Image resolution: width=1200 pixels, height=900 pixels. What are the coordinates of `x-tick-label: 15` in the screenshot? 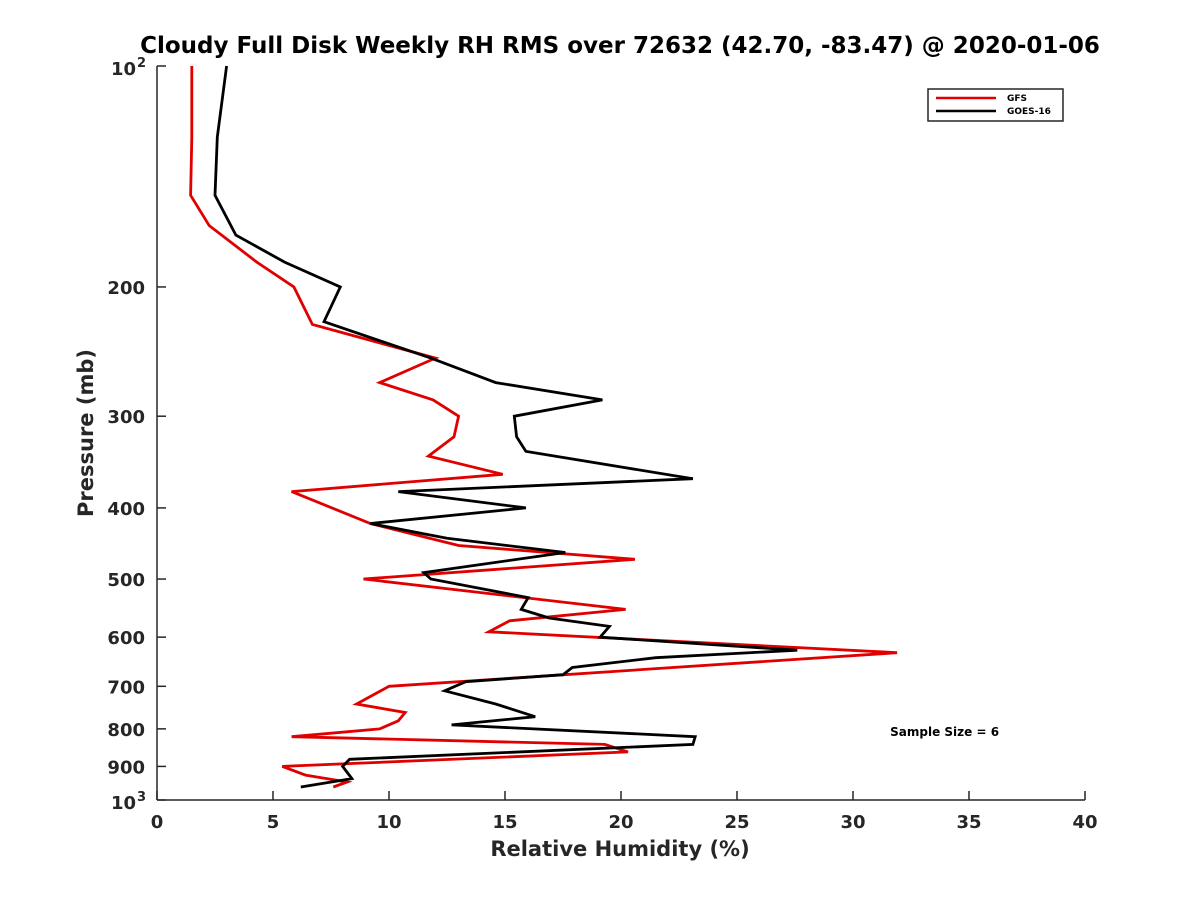 It's located at (504, 822).